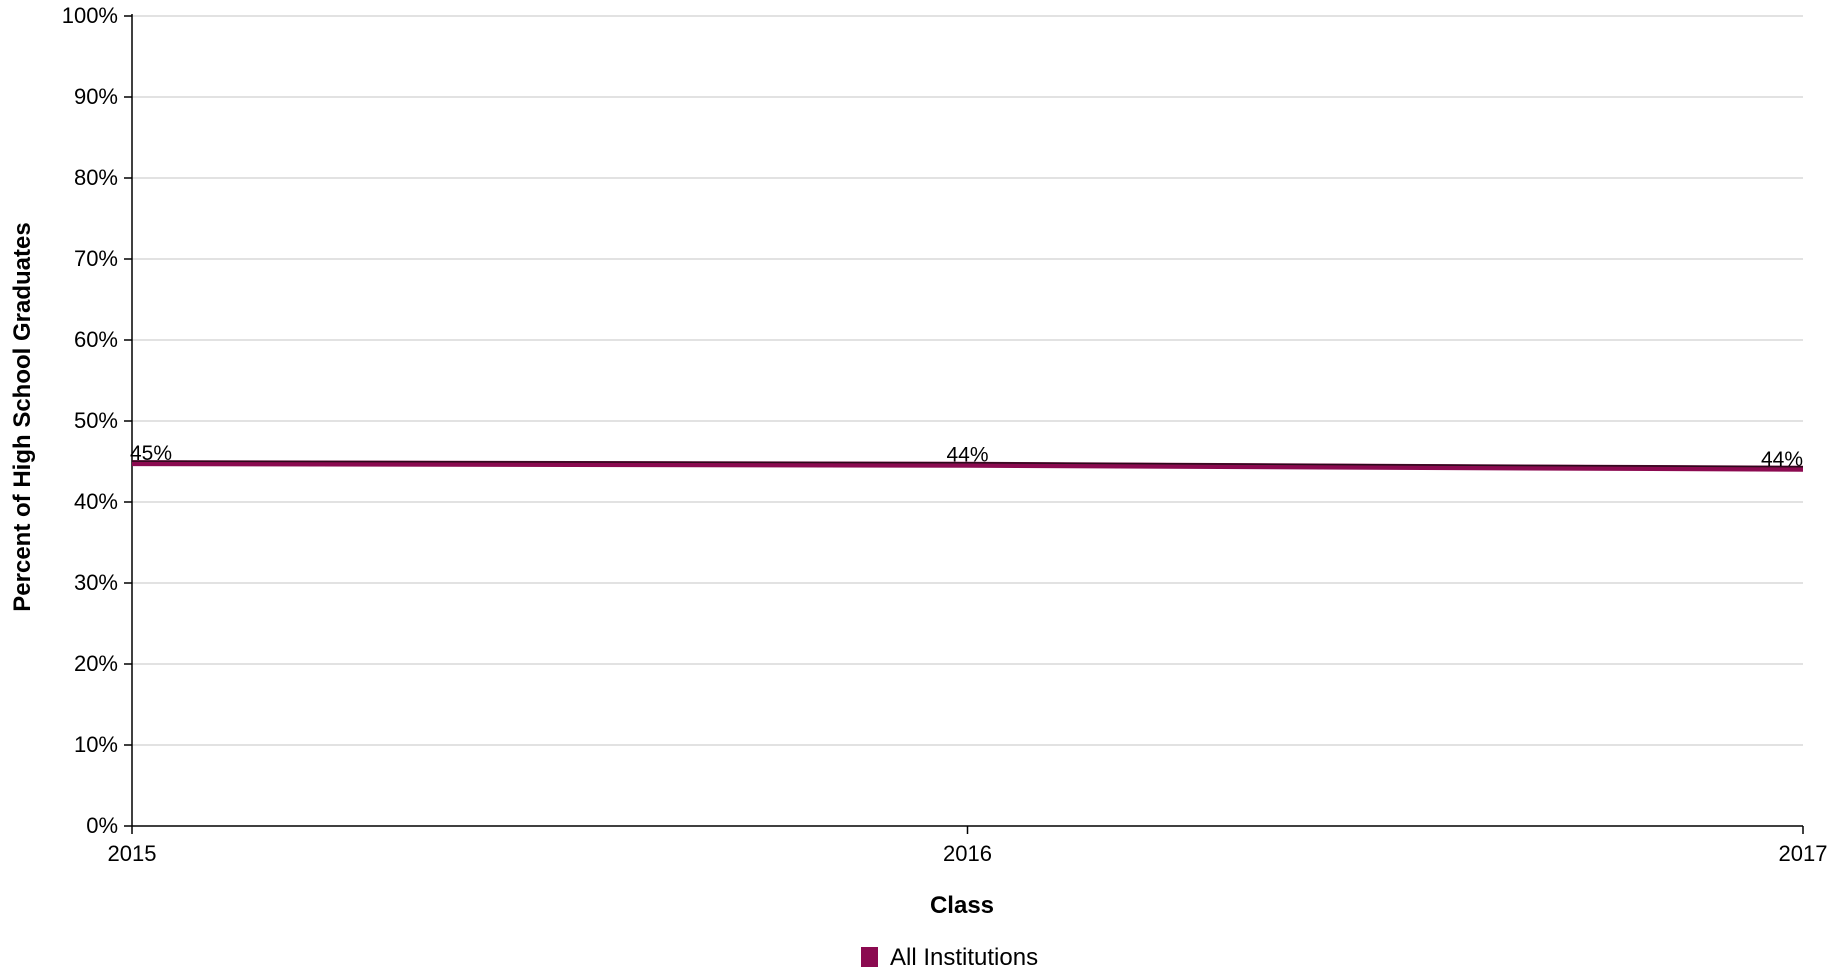  What do you see at coordinates (22, 416) in the screenshot?
I see `y-axis-title: Percent of High School Graduates` at bounding box center [22, 416].